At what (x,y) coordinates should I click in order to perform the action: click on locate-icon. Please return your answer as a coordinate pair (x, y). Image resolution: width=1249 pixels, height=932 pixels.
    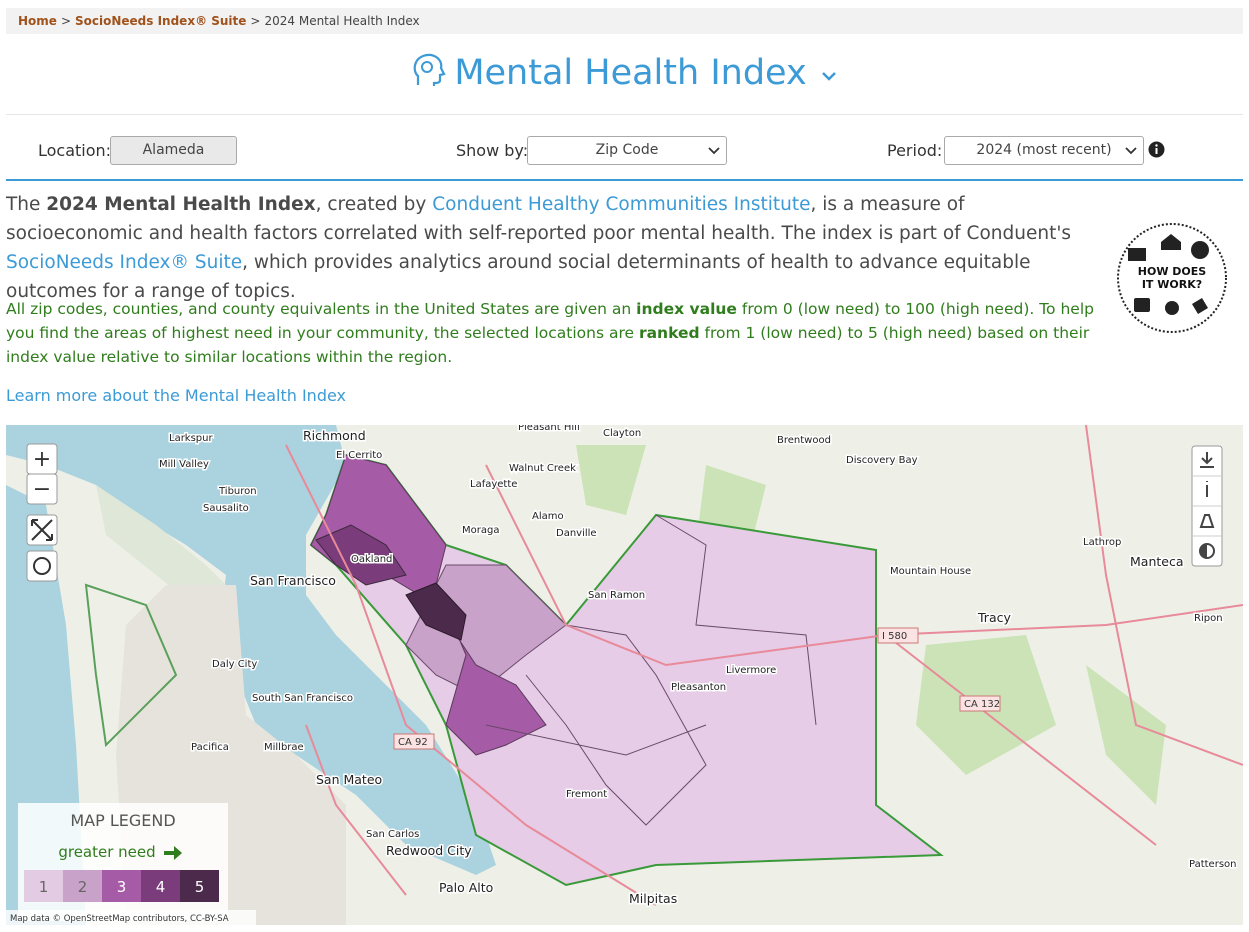
    Looking at the image, I should click on (42, 566).